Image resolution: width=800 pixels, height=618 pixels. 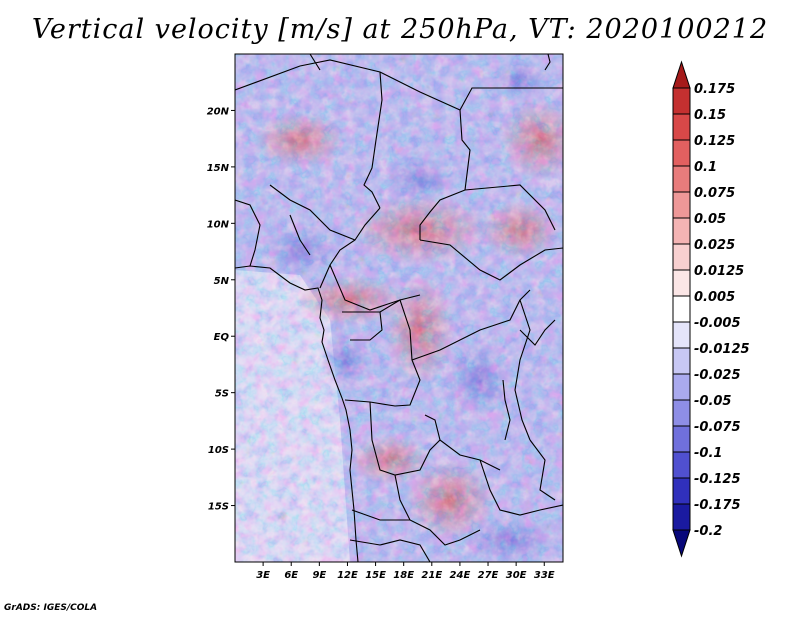 I want to click on lon-tick-label: 3E, so click(x=263, y=575).